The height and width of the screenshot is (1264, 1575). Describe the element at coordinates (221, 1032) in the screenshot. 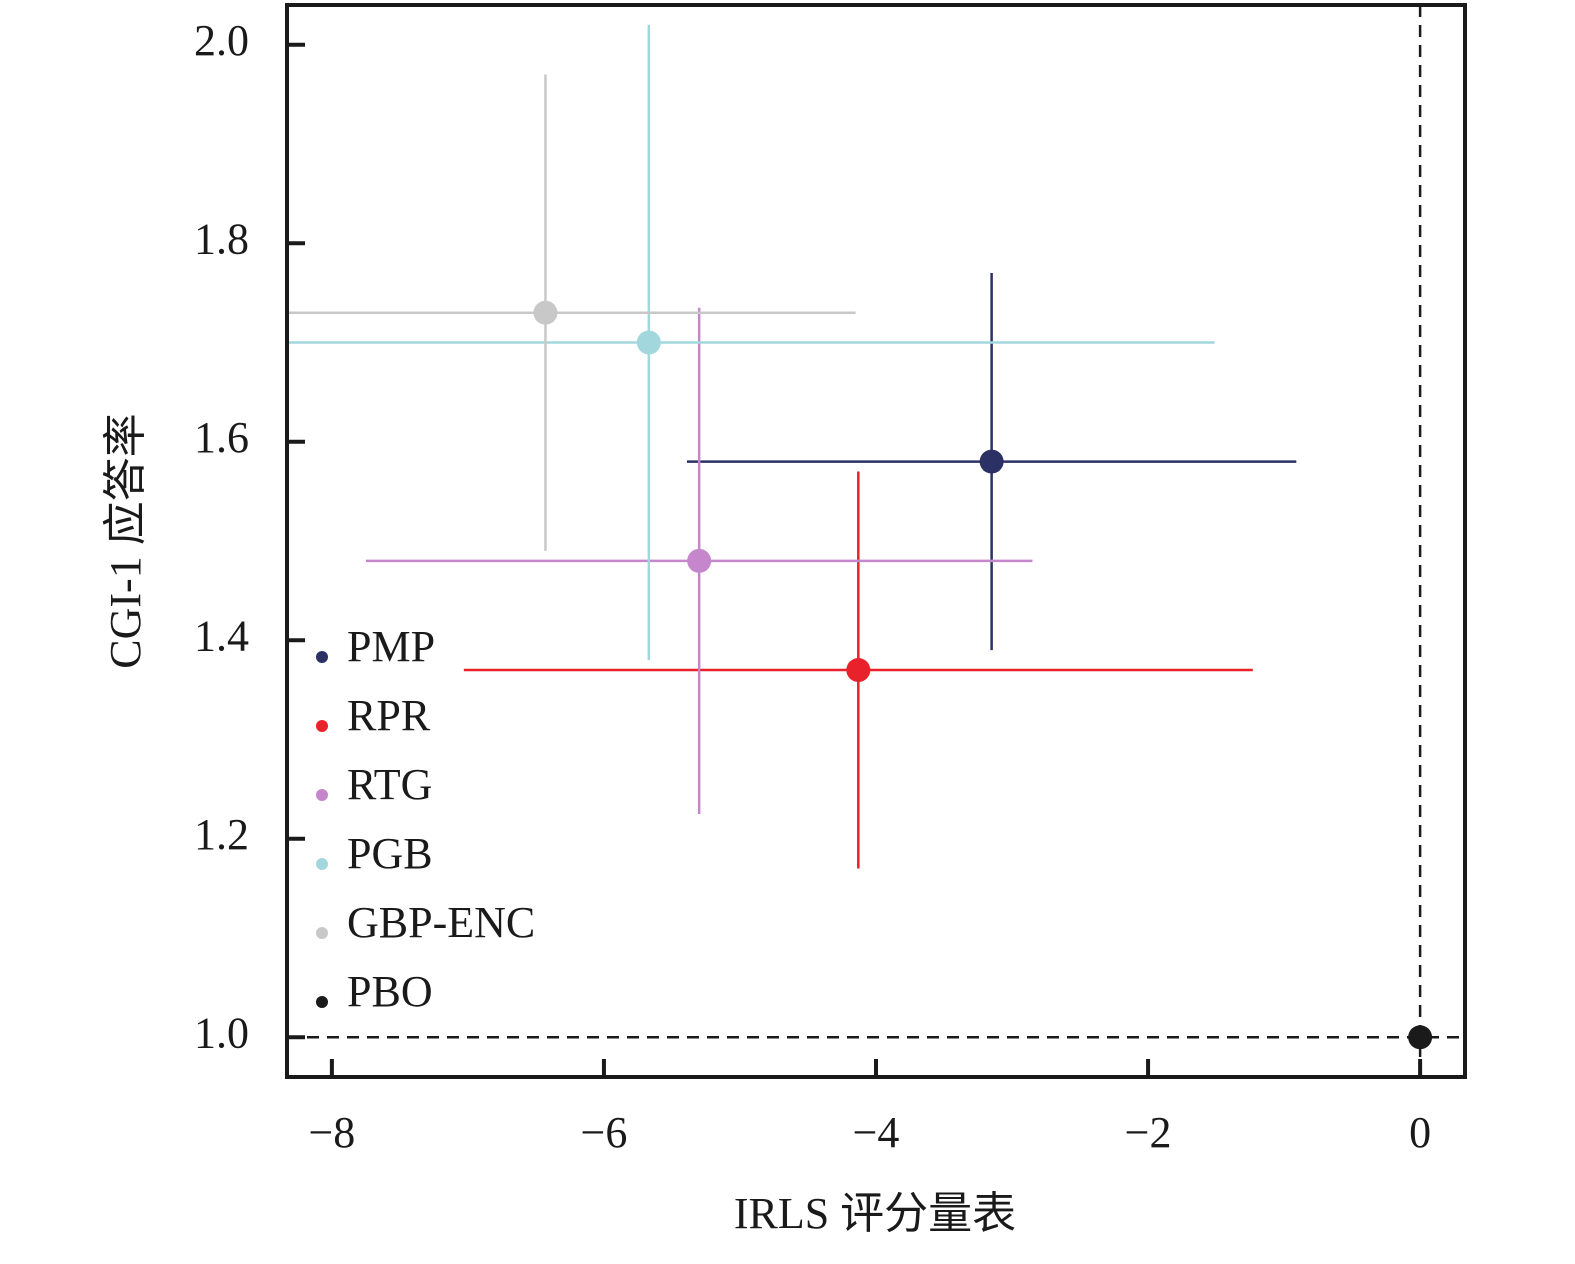

I see `y-tick-label: 1.0` at that location.